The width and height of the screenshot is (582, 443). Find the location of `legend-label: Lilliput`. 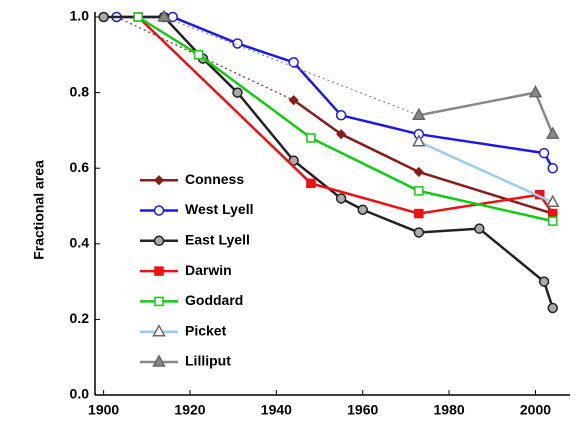

legend-label: Lilliput is located at coordinates (208, 361).